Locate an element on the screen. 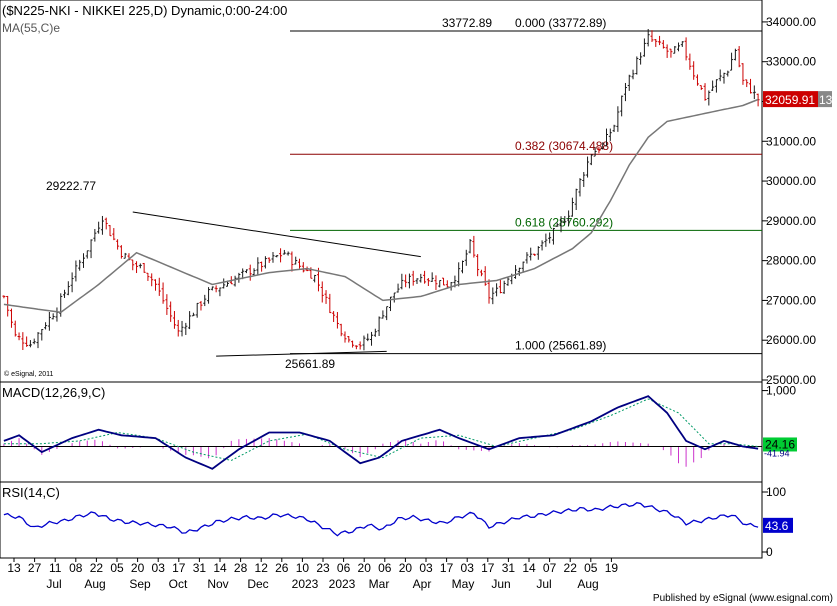 The width and height of the screenshot is (837, 606). price-axis-label: 28000.00 is located at coordinates (791, 261).